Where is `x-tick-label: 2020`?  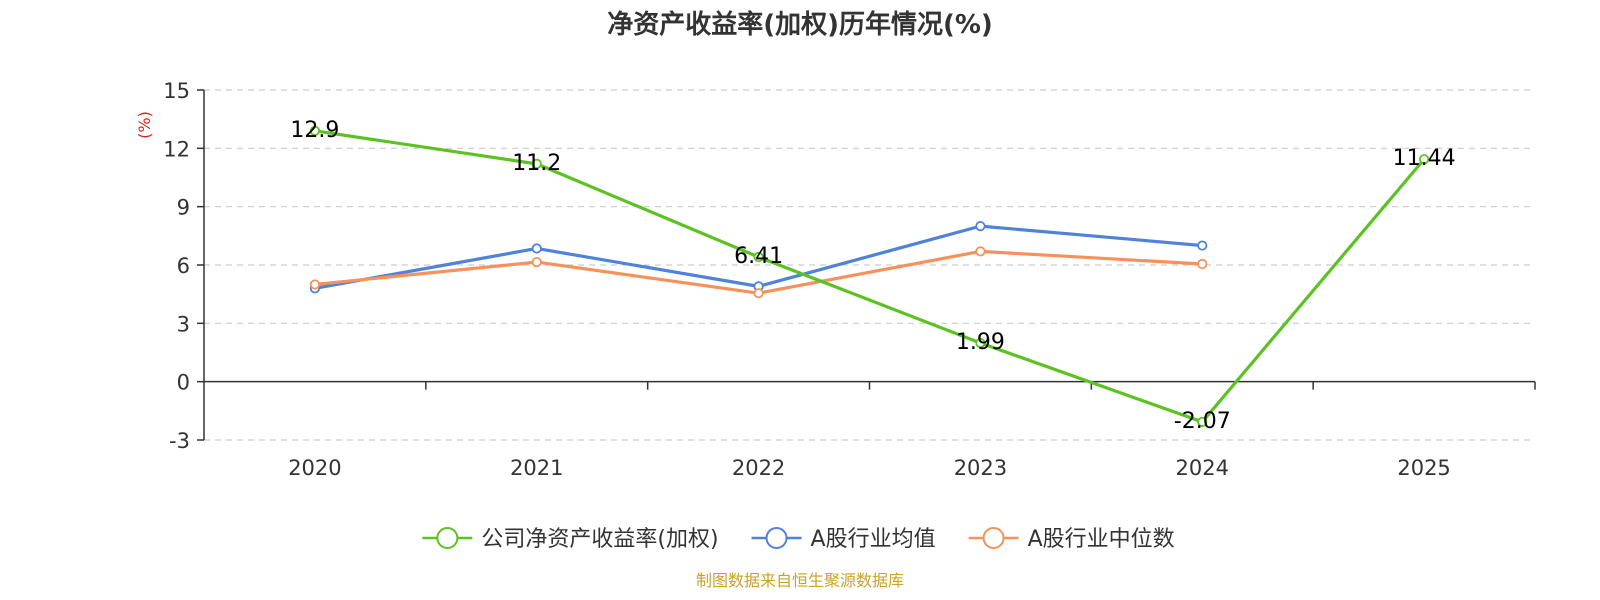
x-tick-label: 2020 is located at coordinates (314, 468).